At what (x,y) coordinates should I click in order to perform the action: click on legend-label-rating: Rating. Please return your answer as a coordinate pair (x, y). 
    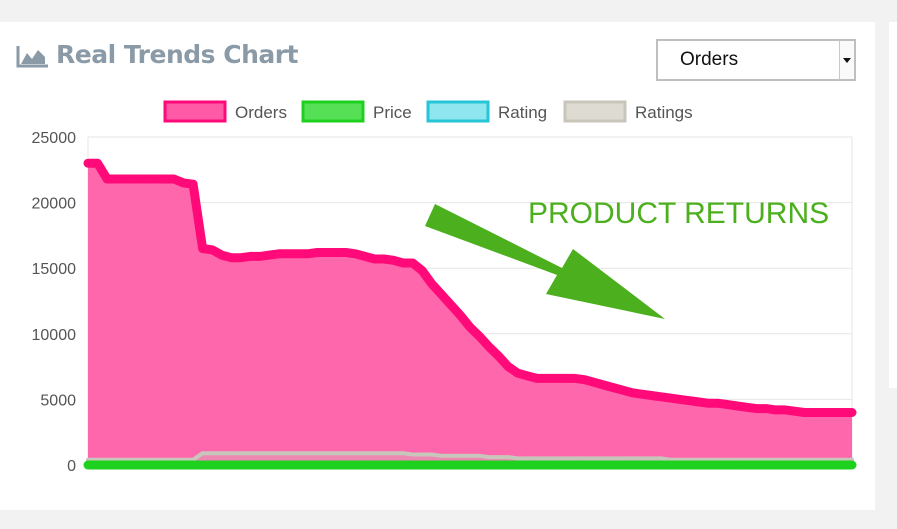
    Looking at the image, I should click on (522, 112).